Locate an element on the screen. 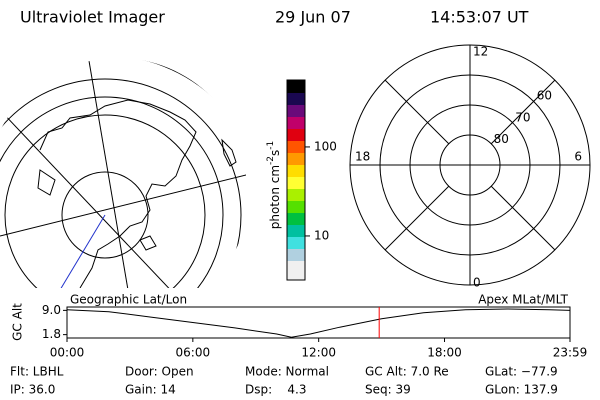 The width and height of the screenshot is (600, 400). status-field: Mode: Normal is located at coordinates (287, 372).